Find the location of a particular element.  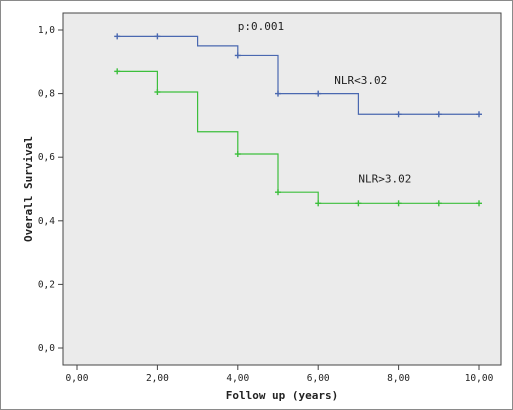

x-tick-label: 4,00 is located at coordinates (237, 378).